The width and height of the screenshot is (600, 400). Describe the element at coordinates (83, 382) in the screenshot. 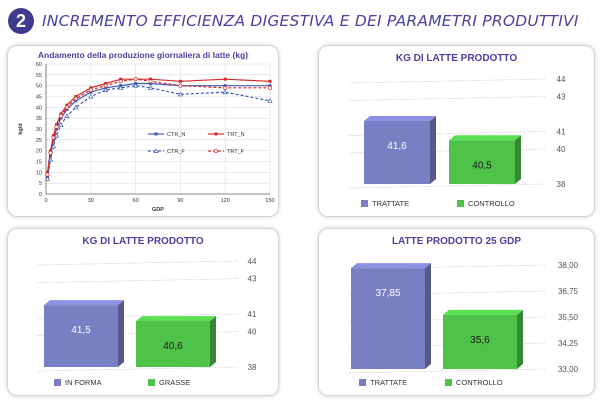

I see `legend-label: IN FORMA` at that location.